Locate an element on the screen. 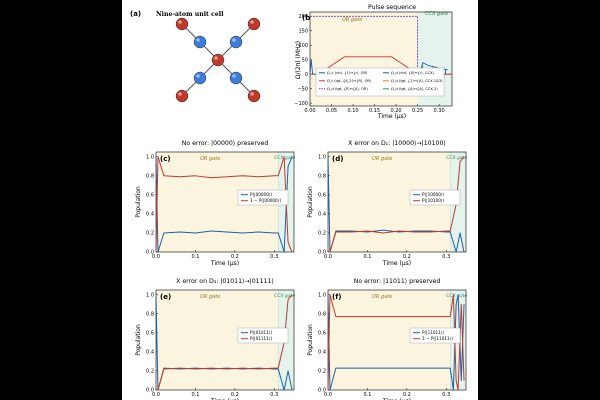  y-tick-label: −50 is located at coordinates (302, 89).